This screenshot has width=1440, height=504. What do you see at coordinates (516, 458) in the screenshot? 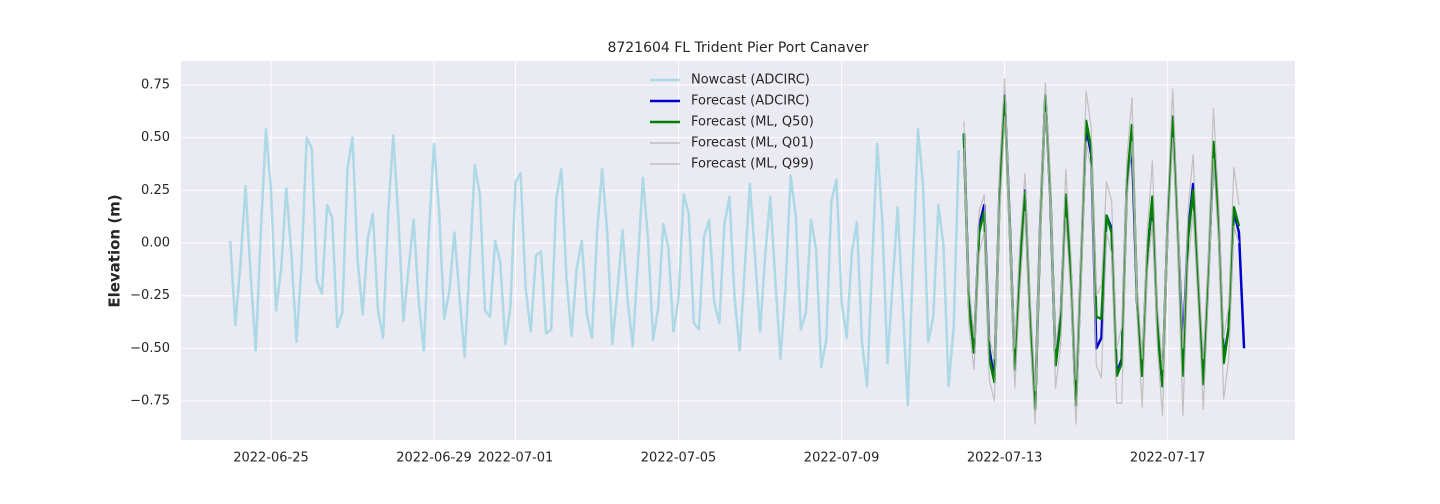
I see `x-tick-label: 2022-07-01` at bounding box center [516, 458].